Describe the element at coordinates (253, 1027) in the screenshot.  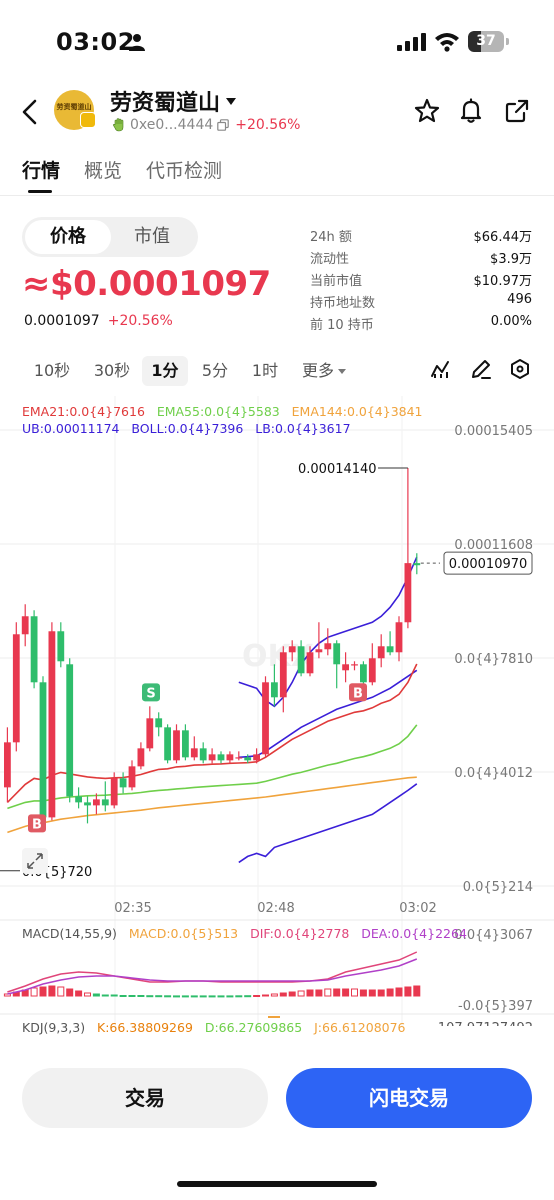
I see `legend-d: D:66.27609865` at that location.